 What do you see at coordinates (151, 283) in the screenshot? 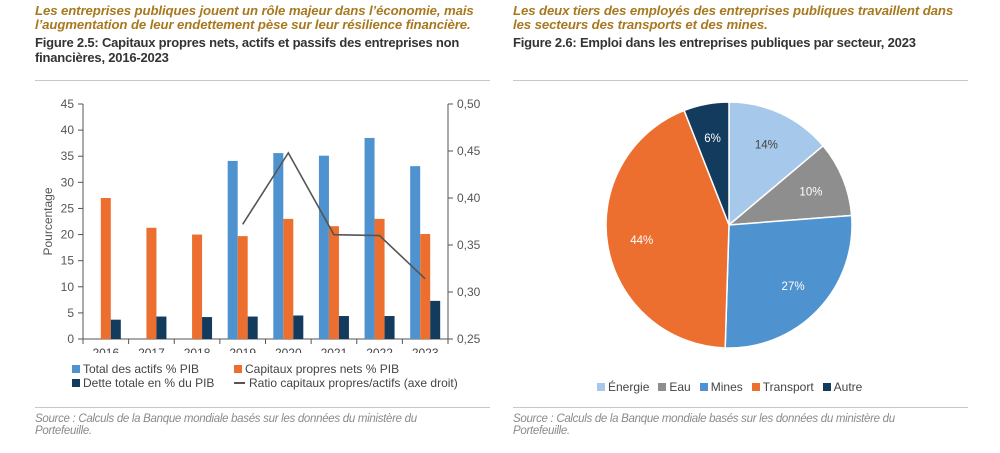
I see `bar-capitaux-2017` at bounding box center [151, 283].